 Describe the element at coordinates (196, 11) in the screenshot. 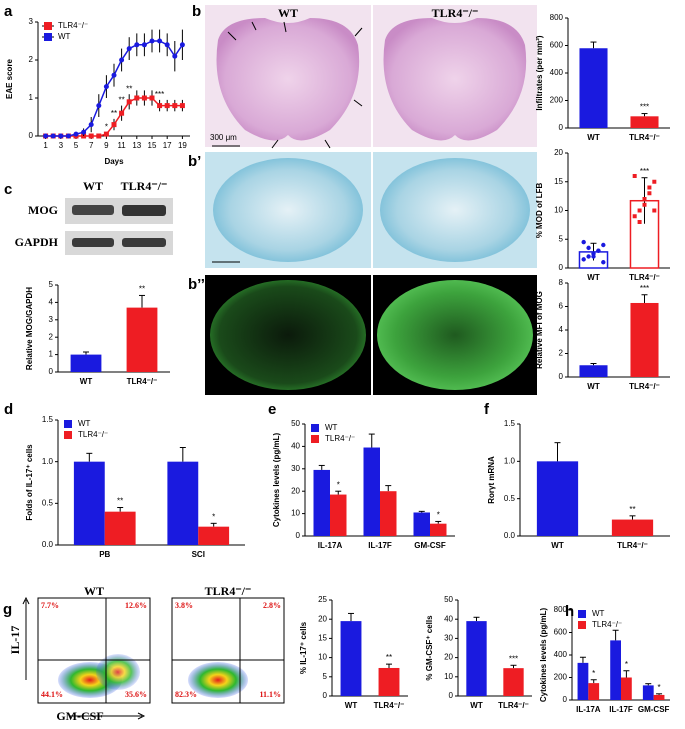

I see `panel-label: b` at that location.